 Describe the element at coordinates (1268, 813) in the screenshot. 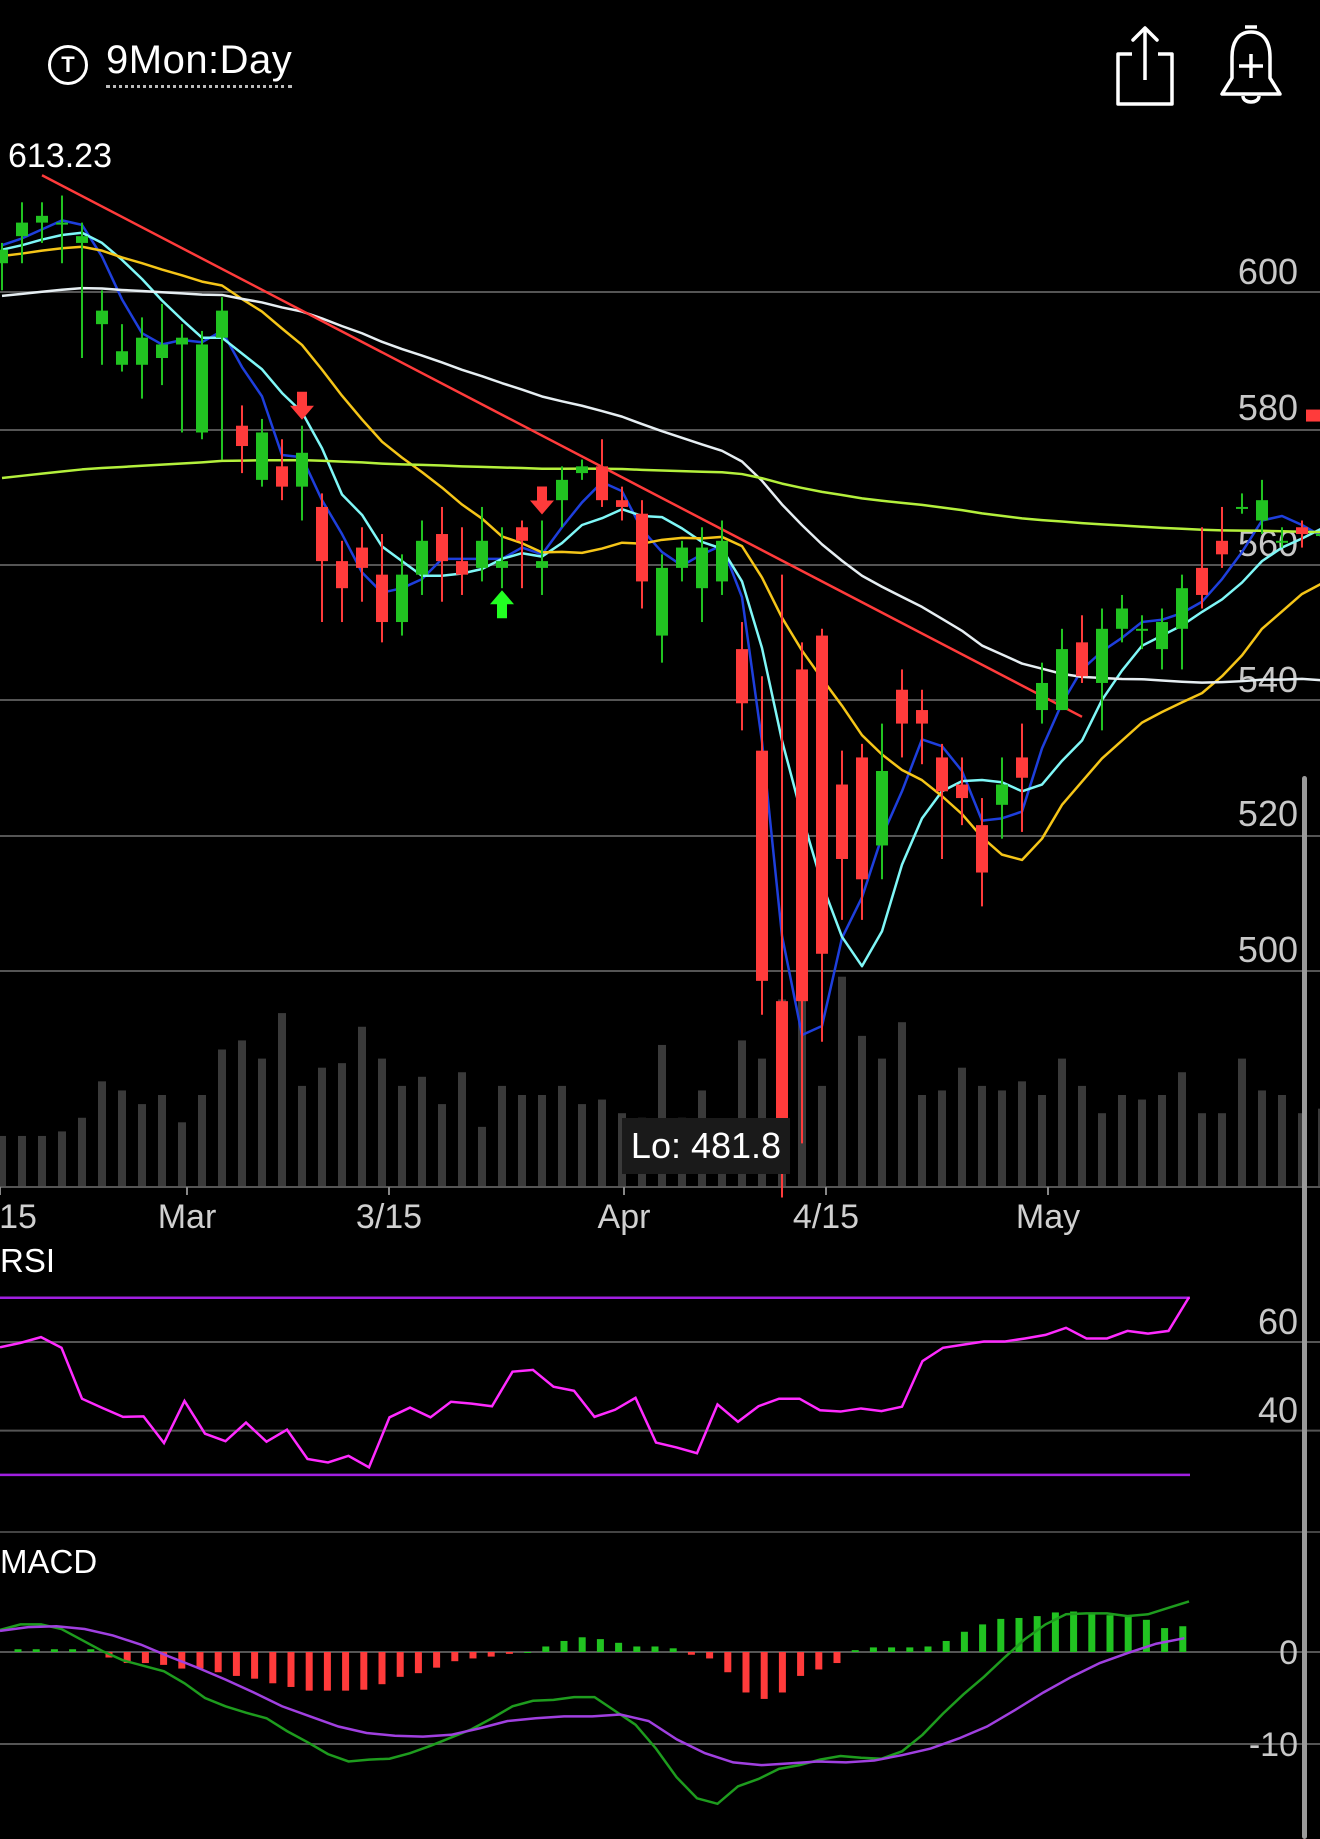

I see `price-axis-label: 520` at that location.